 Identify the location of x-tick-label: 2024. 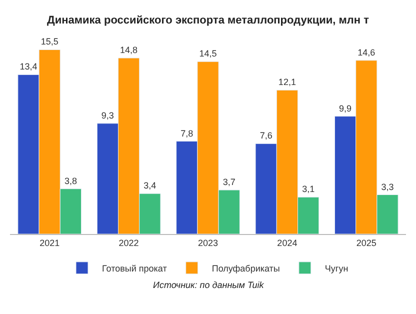
(287, 243).